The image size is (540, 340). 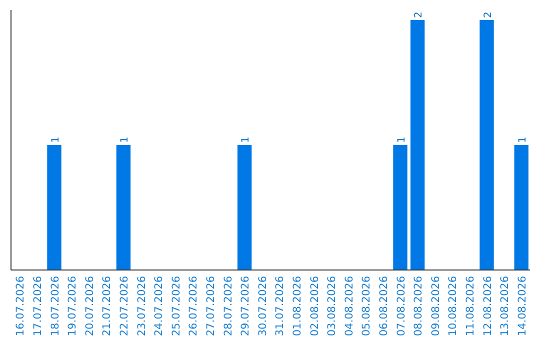 What do you see at coordinates (20, 306) in the screenshot?
I see `x-tick-label: 16.07.2026` at bounding box center [20, 306].